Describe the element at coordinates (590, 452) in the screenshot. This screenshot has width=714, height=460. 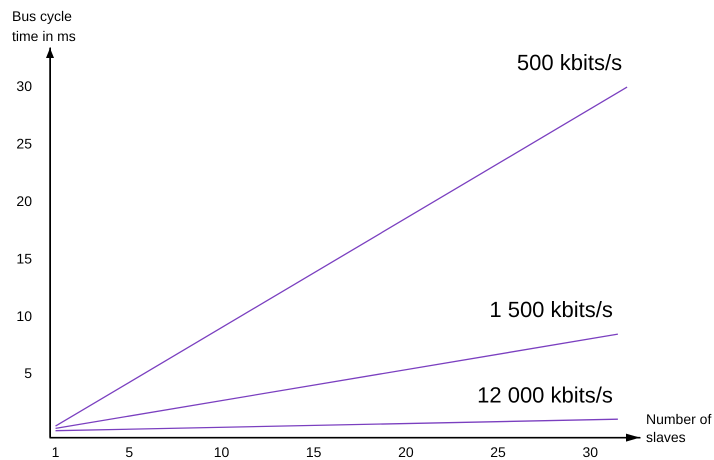
I see `x-tick-label: 30` at that location.